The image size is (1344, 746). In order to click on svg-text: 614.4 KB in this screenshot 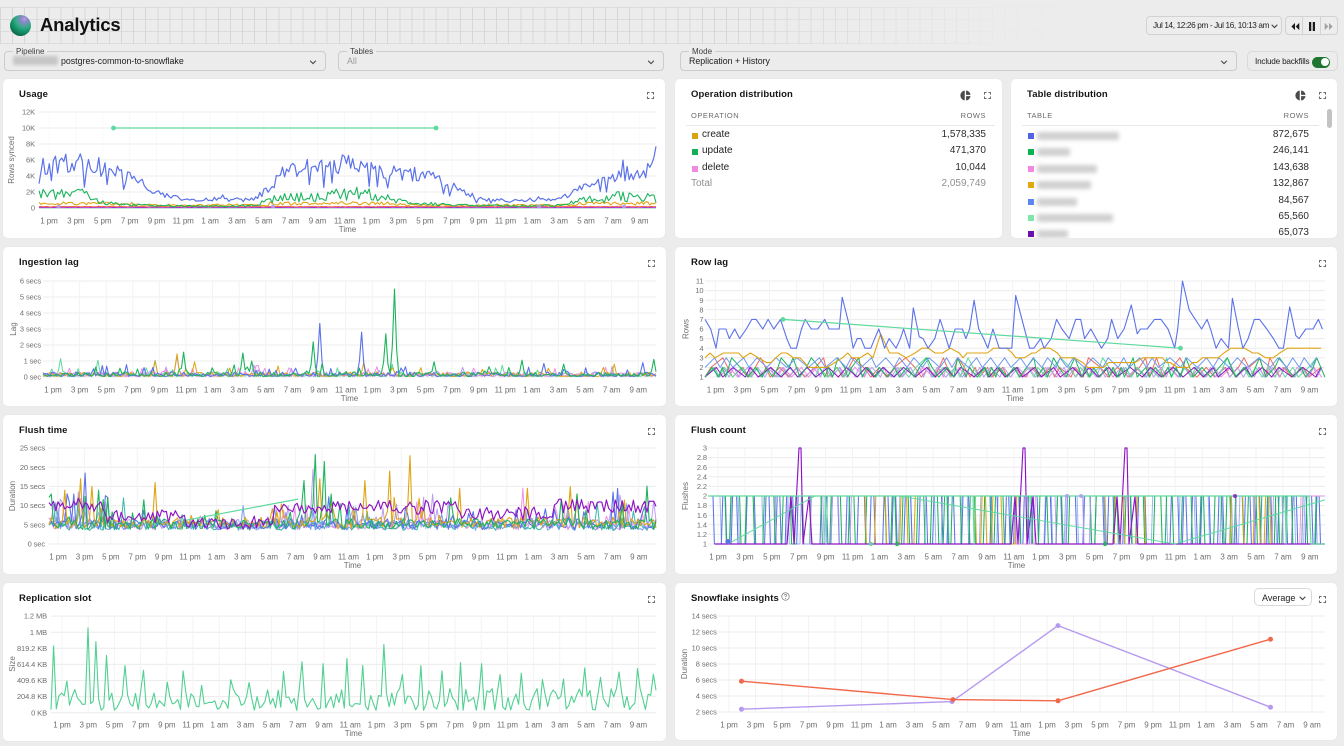, I will do `click(32, 664)`.